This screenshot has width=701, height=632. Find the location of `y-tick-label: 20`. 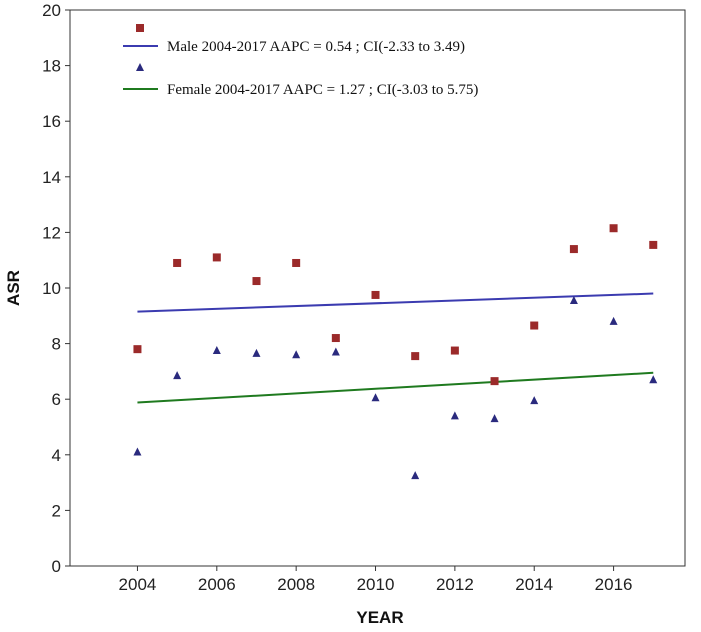

y-tick-label: 20 is located at coordinates (51, 10).